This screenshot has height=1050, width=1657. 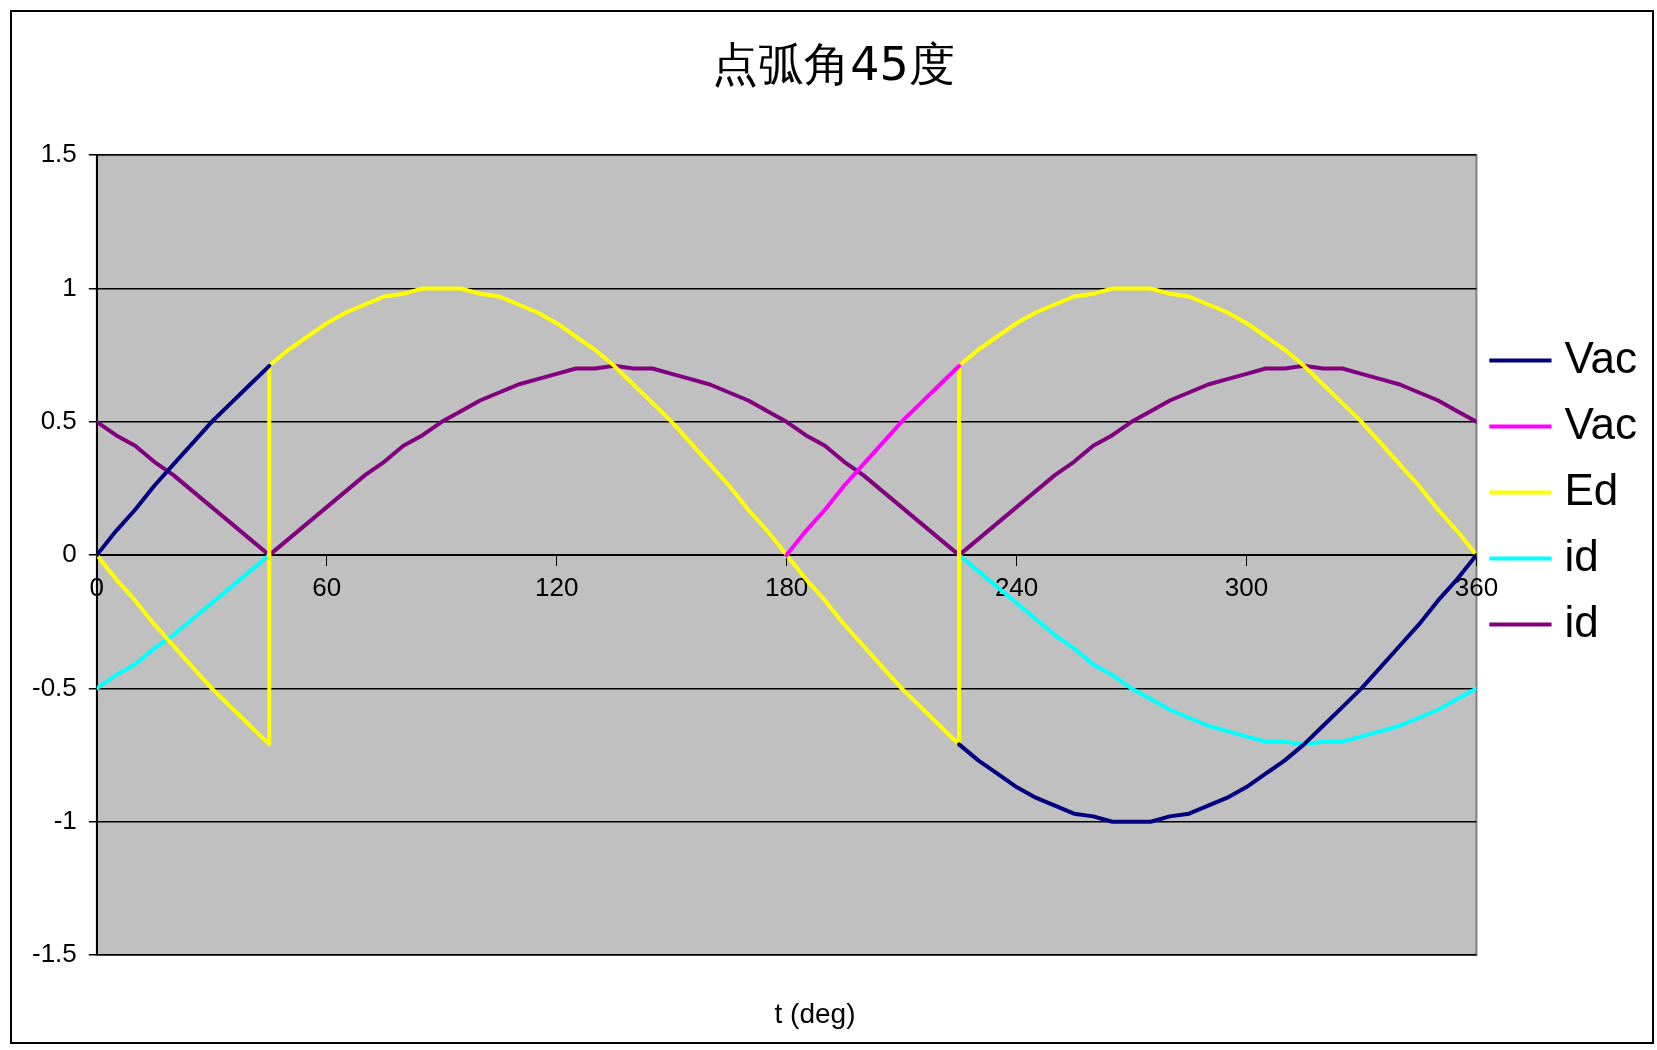 What do you see at coordinates (69, 553) in the screenshot?
I see `y-tick-label: 0` at bounding box center [69, 553].